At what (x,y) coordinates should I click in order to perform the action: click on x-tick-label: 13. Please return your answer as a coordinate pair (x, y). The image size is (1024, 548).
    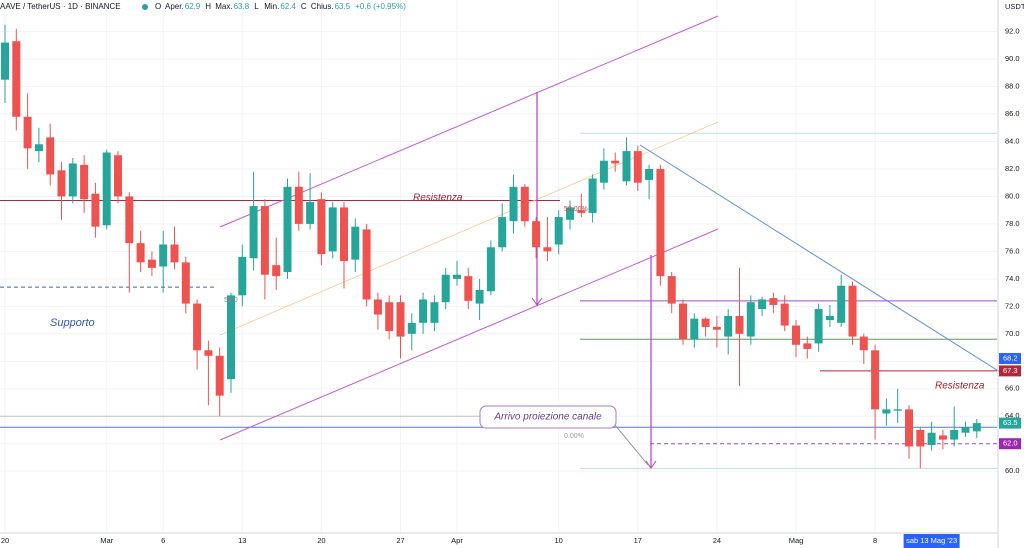
    Looking at the image, I should click on (242, 540).